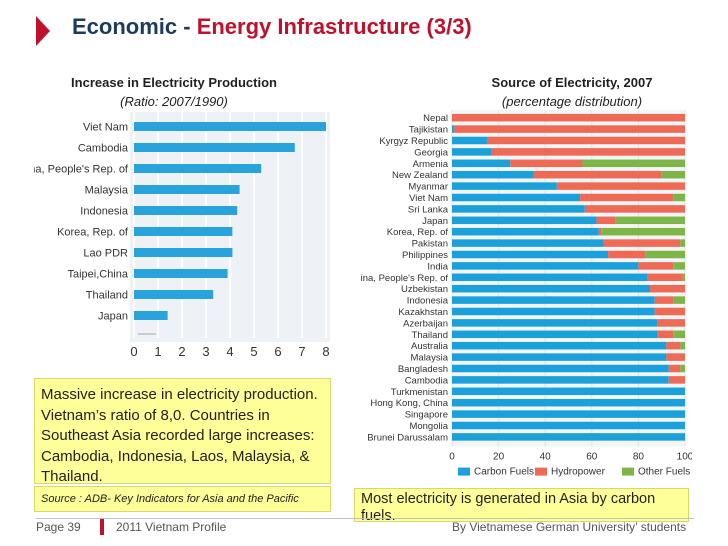 Image resolution: width=728 pixels, height=546 pixels. Describe the element at coordinates (431, 152) in the screenshot. I see `category-label: Georgia` at that location.